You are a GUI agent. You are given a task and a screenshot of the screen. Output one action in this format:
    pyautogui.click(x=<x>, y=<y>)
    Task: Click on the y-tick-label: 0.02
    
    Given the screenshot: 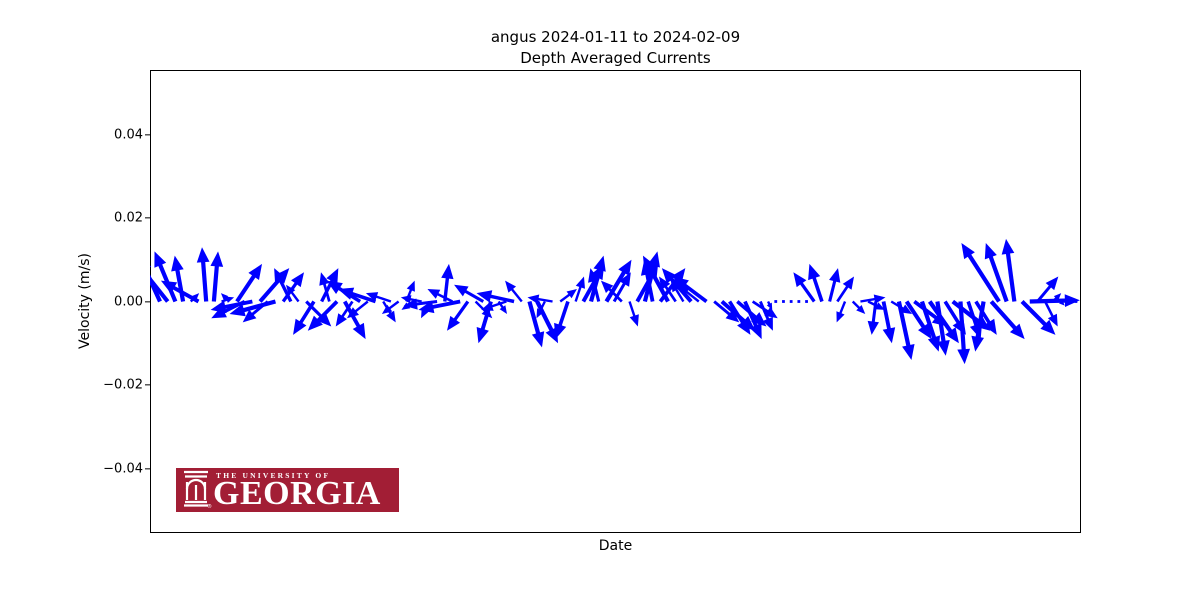 What is the action you would take?
    pyautogui.click(x=128, y=218)
    